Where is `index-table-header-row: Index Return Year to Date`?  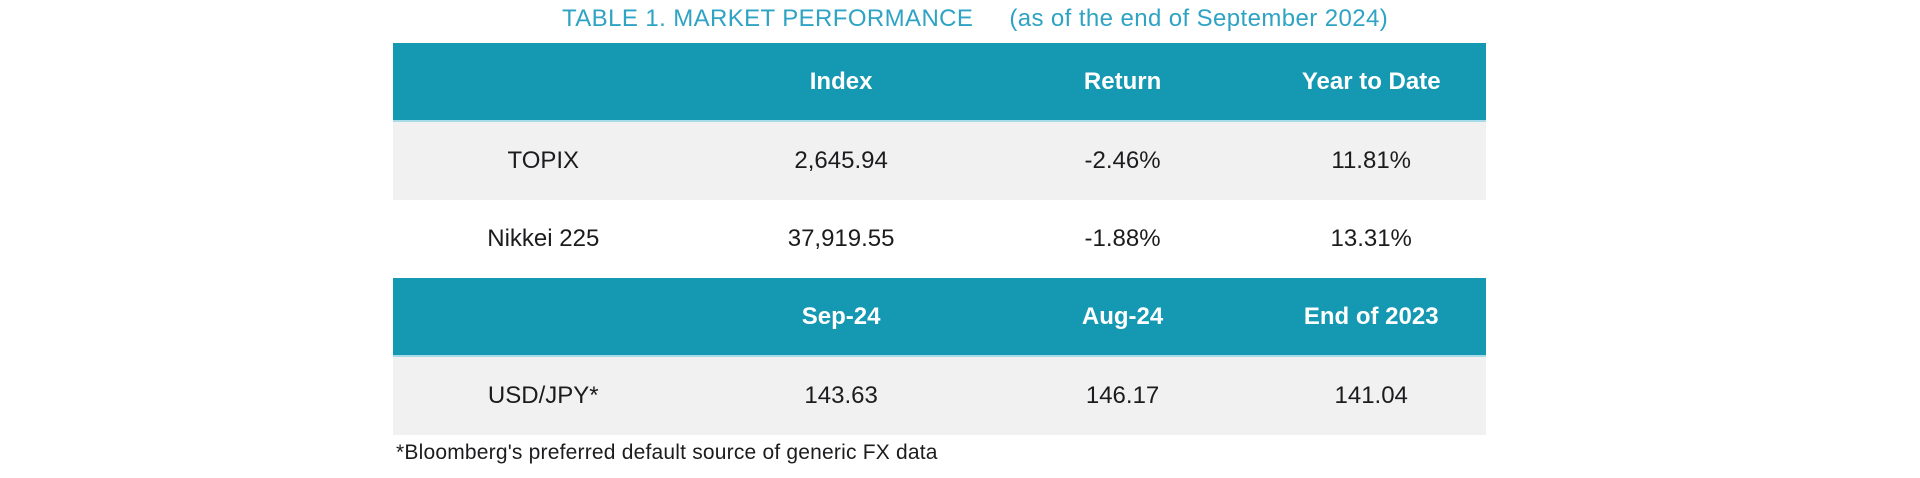 index-table-header-row: Index Return Year to Date is located at coordinates (939, 82).